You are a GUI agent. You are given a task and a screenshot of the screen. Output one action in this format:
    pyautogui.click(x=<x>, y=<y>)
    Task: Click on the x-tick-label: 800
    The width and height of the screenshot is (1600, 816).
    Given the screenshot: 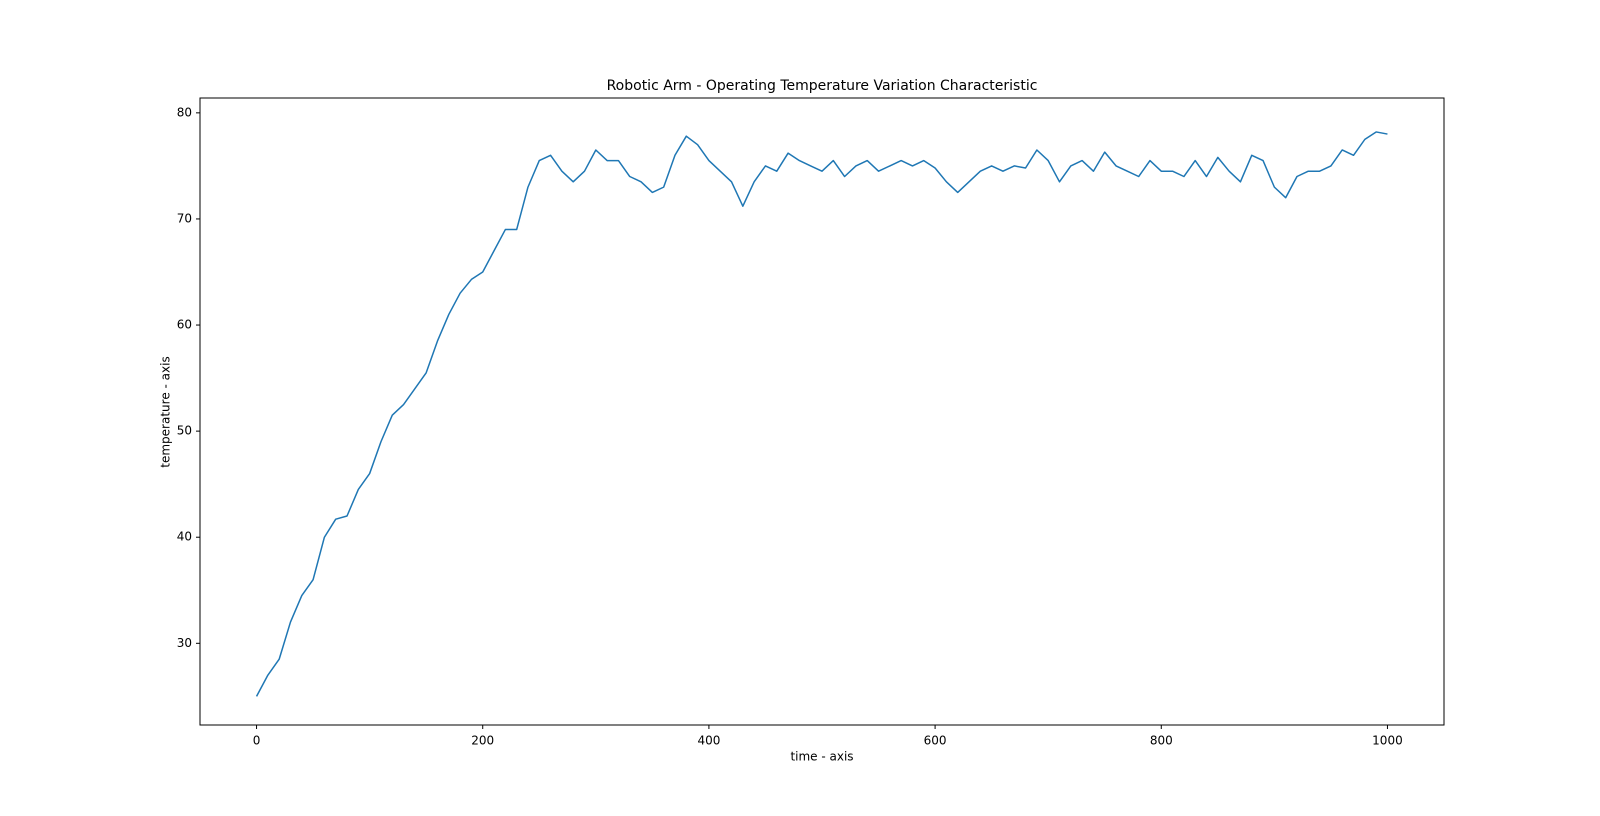 What is the action you would take?
    pyautogui.click(x=1161, y=741)
    